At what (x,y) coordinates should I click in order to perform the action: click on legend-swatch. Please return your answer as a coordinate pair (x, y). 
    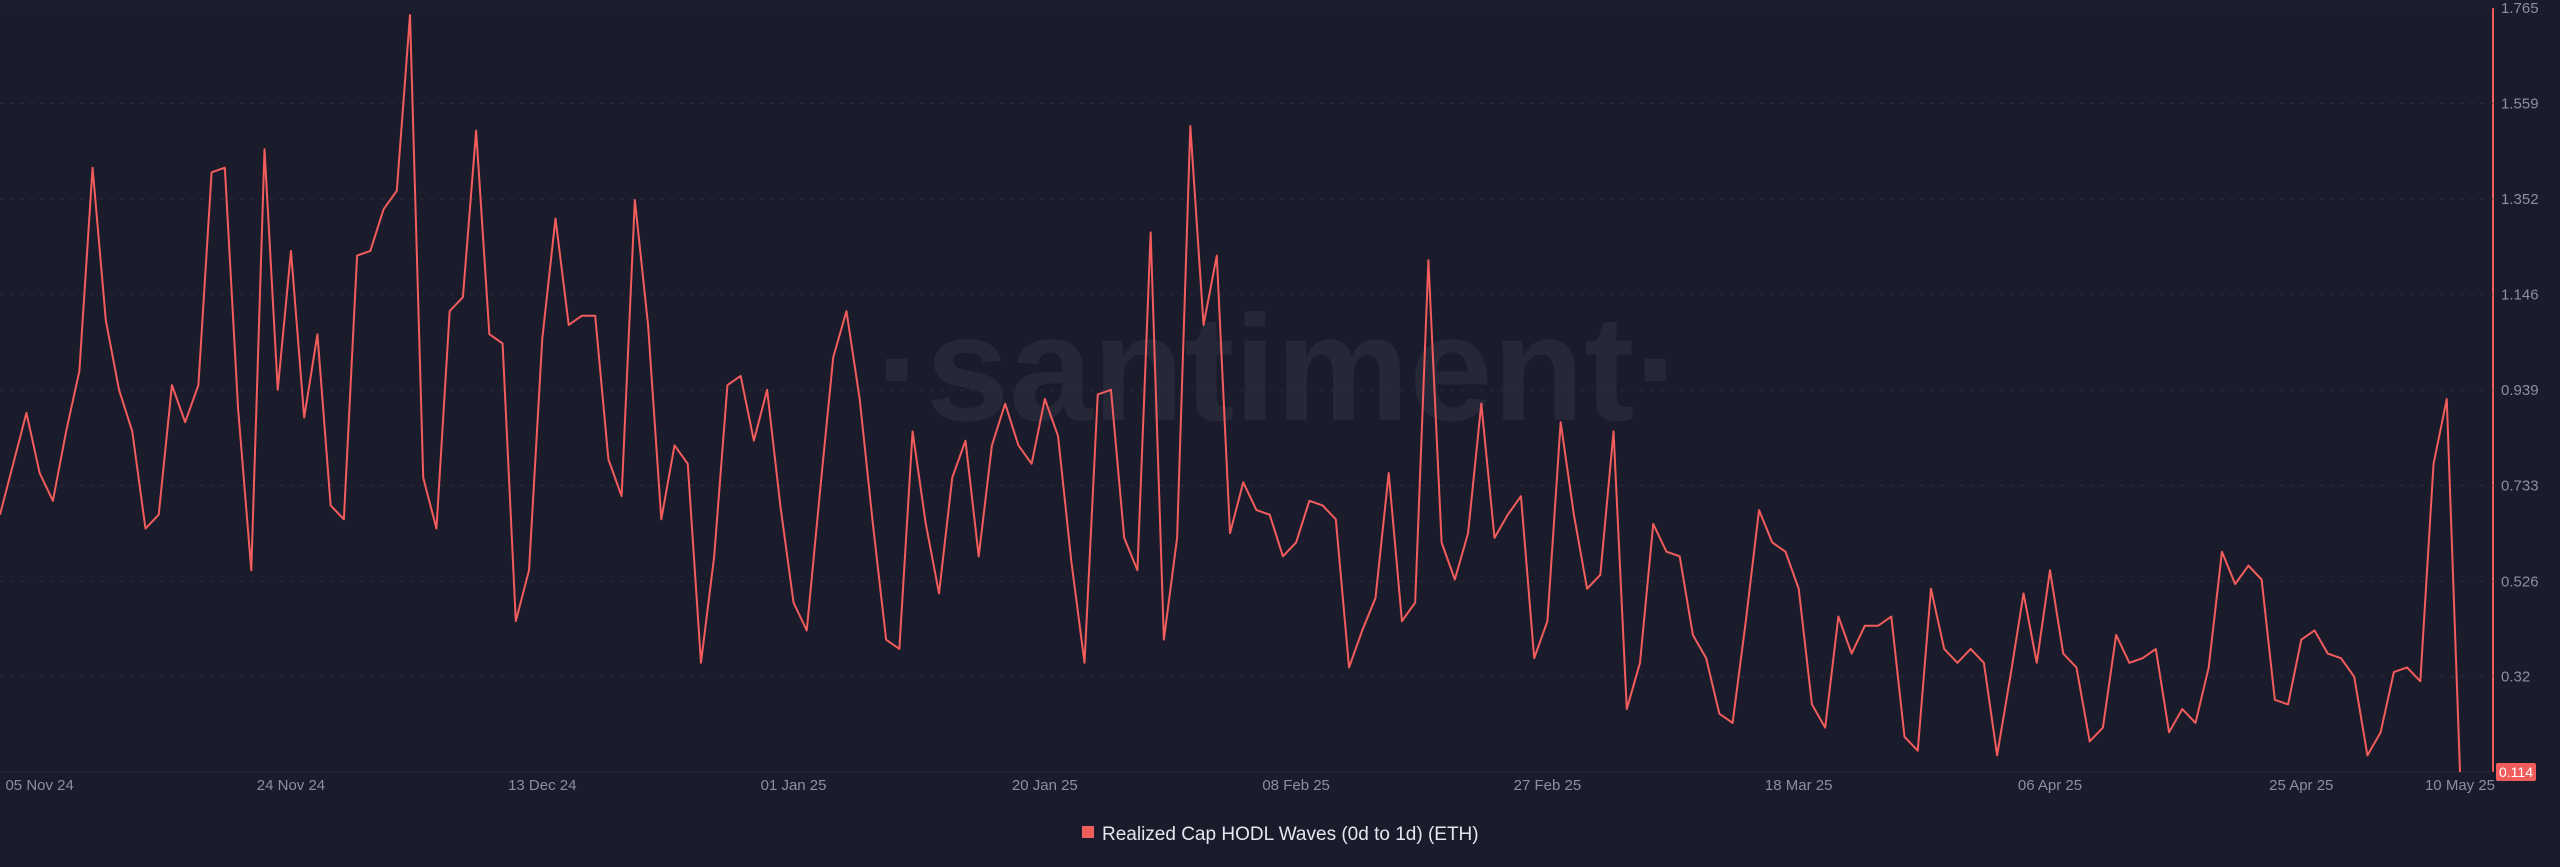
    Looking at the image, I should click on (1088, 832).